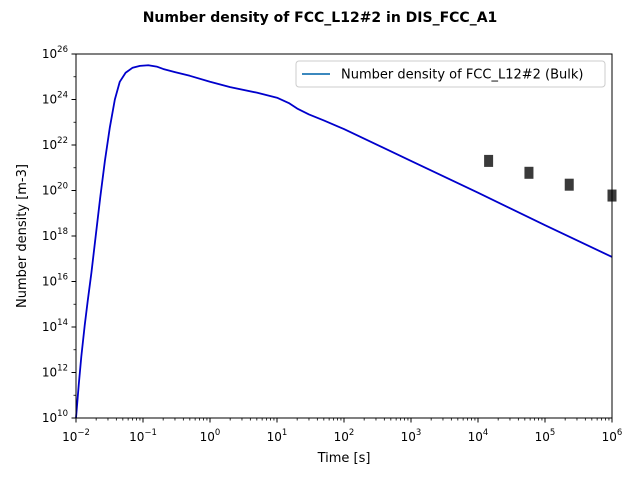 This screenshot has height=480, width=640. I want to click on x-tick-label: 10⁰, so click(210, 436).